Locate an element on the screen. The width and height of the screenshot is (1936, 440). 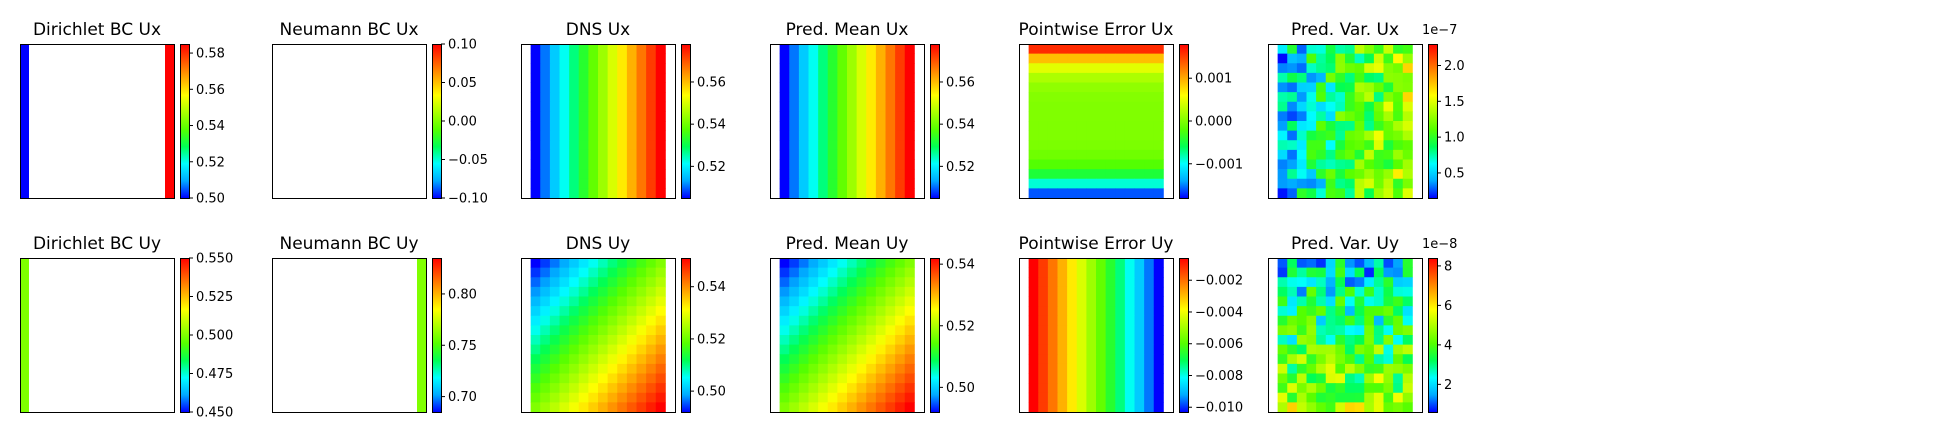
colorbar-tick-label: 0.52 is located at coordinates (711, 167).